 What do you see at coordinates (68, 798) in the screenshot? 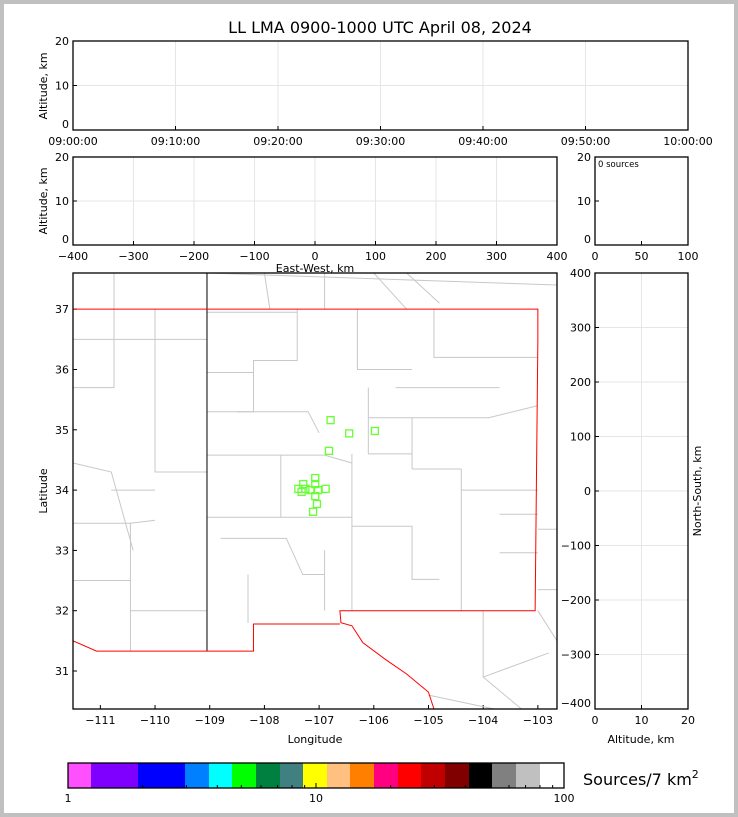
I see `colorbar-tick-label: 1` at bounding box center [68, 798].